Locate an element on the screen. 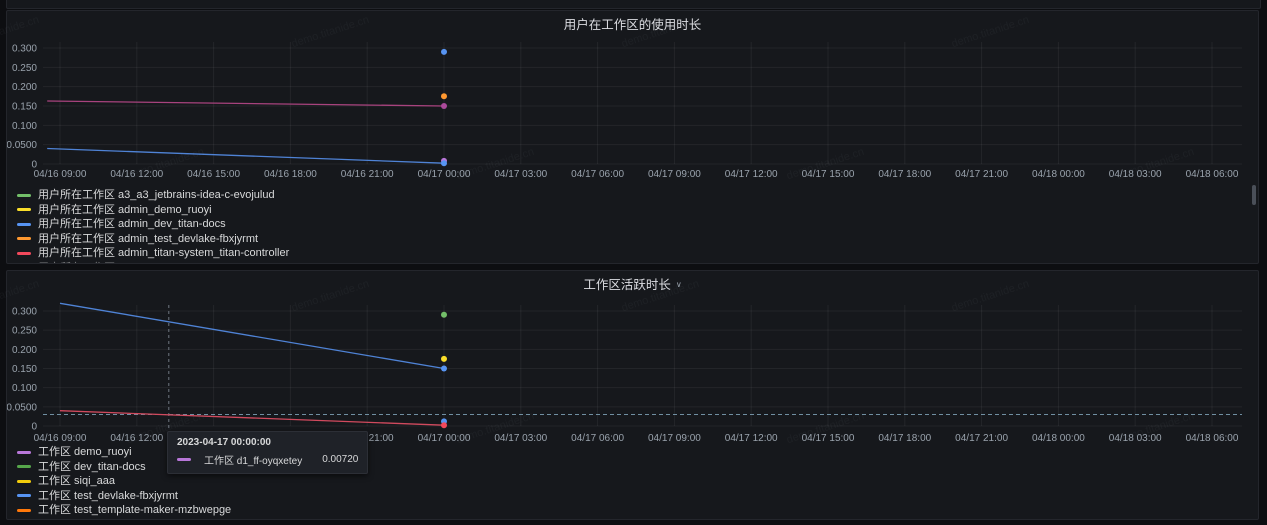 The width and height of the screenshot is (1267, 525). x-axis-label: 04/16 15:00 is located at coordinates (213, 174).